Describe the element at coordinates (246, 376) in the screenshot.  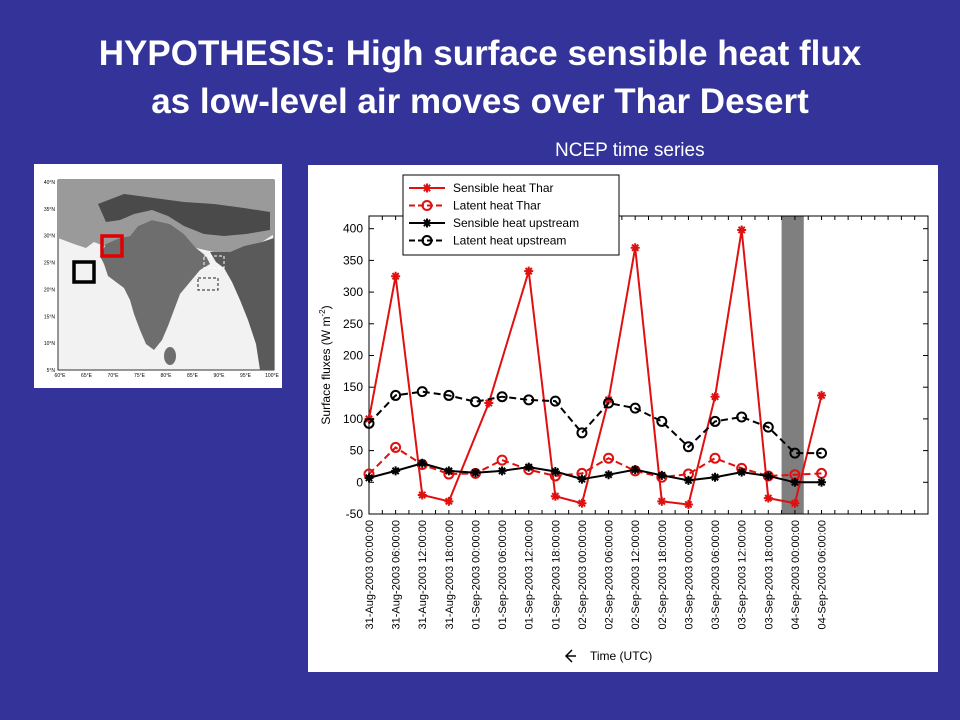
I see `map-lon-label: 95°E` at that location.